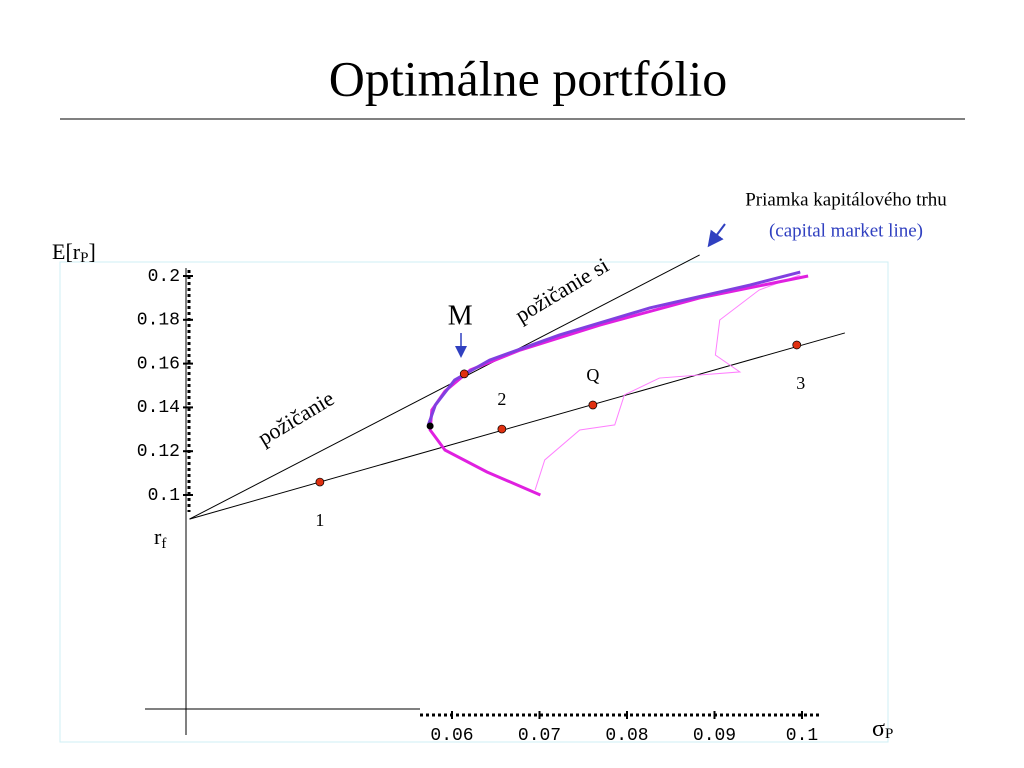 Image resolution: width=1024 pixels, height=768 pixels. What do you see at coordinates (562, 289) in the screenshot?
I see `borrowing-label: požičanie si` at bounding box center [562, 289].